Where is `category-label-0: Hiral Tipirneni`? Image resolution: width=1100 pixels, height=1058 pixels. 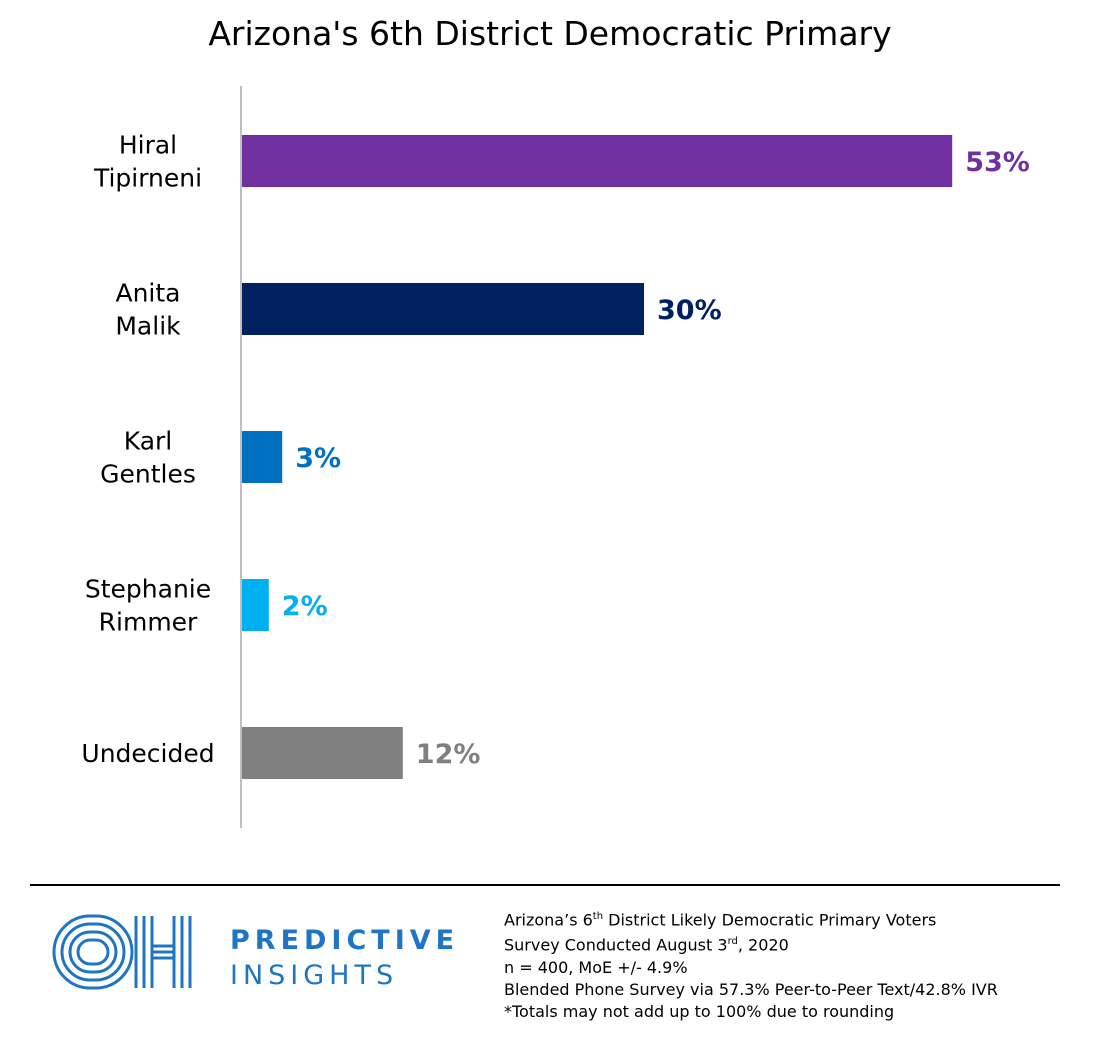 category-label-0: Hiral Tipirneni is located at coordinates (147, 162).